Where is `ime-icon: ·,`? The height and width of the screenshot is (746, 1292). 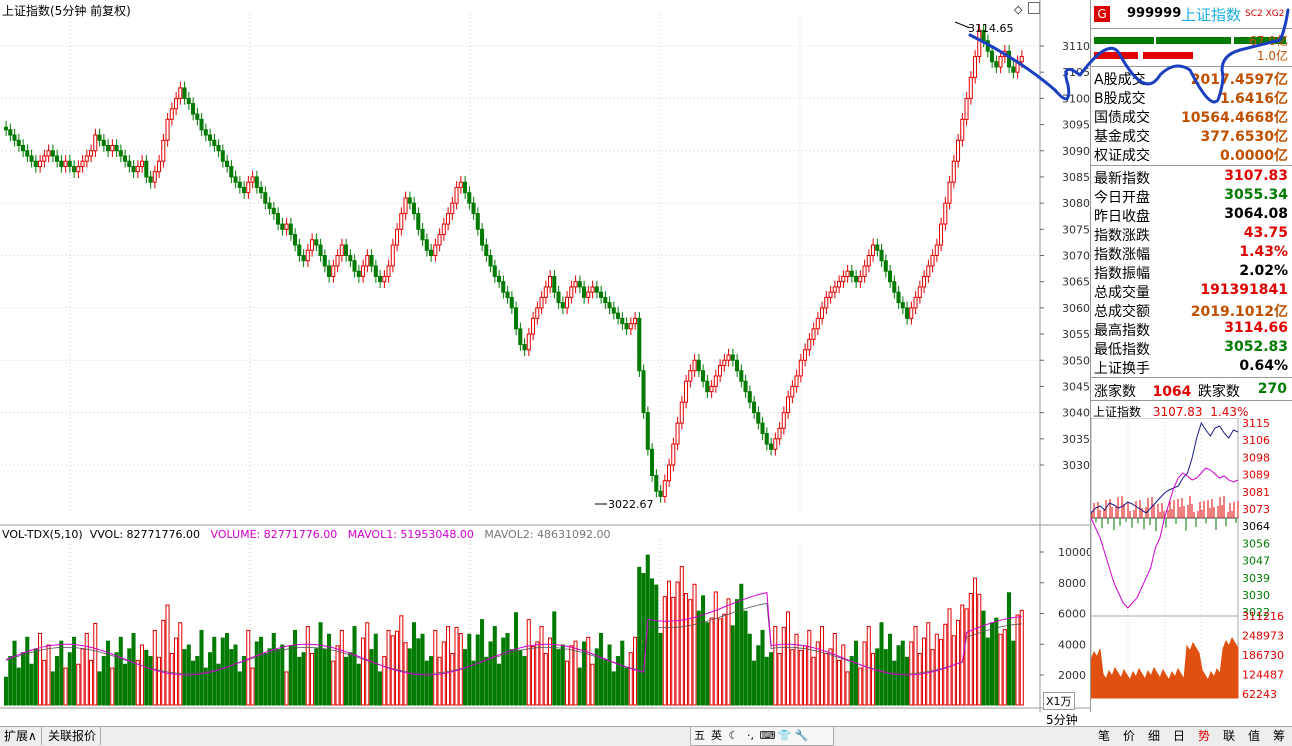
ime-icon: ·, is located at coordinates (750, 735).